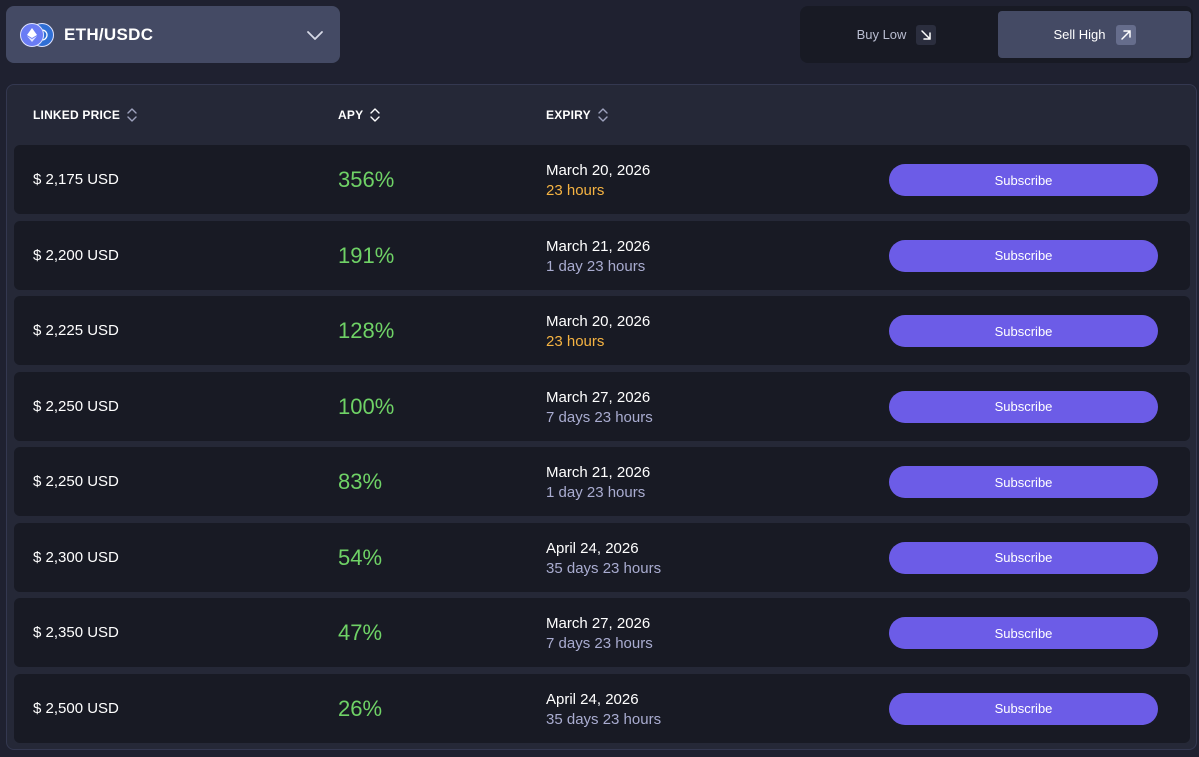  Describe the element at coordinates (76, 557) in the screenshot. I see `linked-price: $ 2,300 USD` at that location.